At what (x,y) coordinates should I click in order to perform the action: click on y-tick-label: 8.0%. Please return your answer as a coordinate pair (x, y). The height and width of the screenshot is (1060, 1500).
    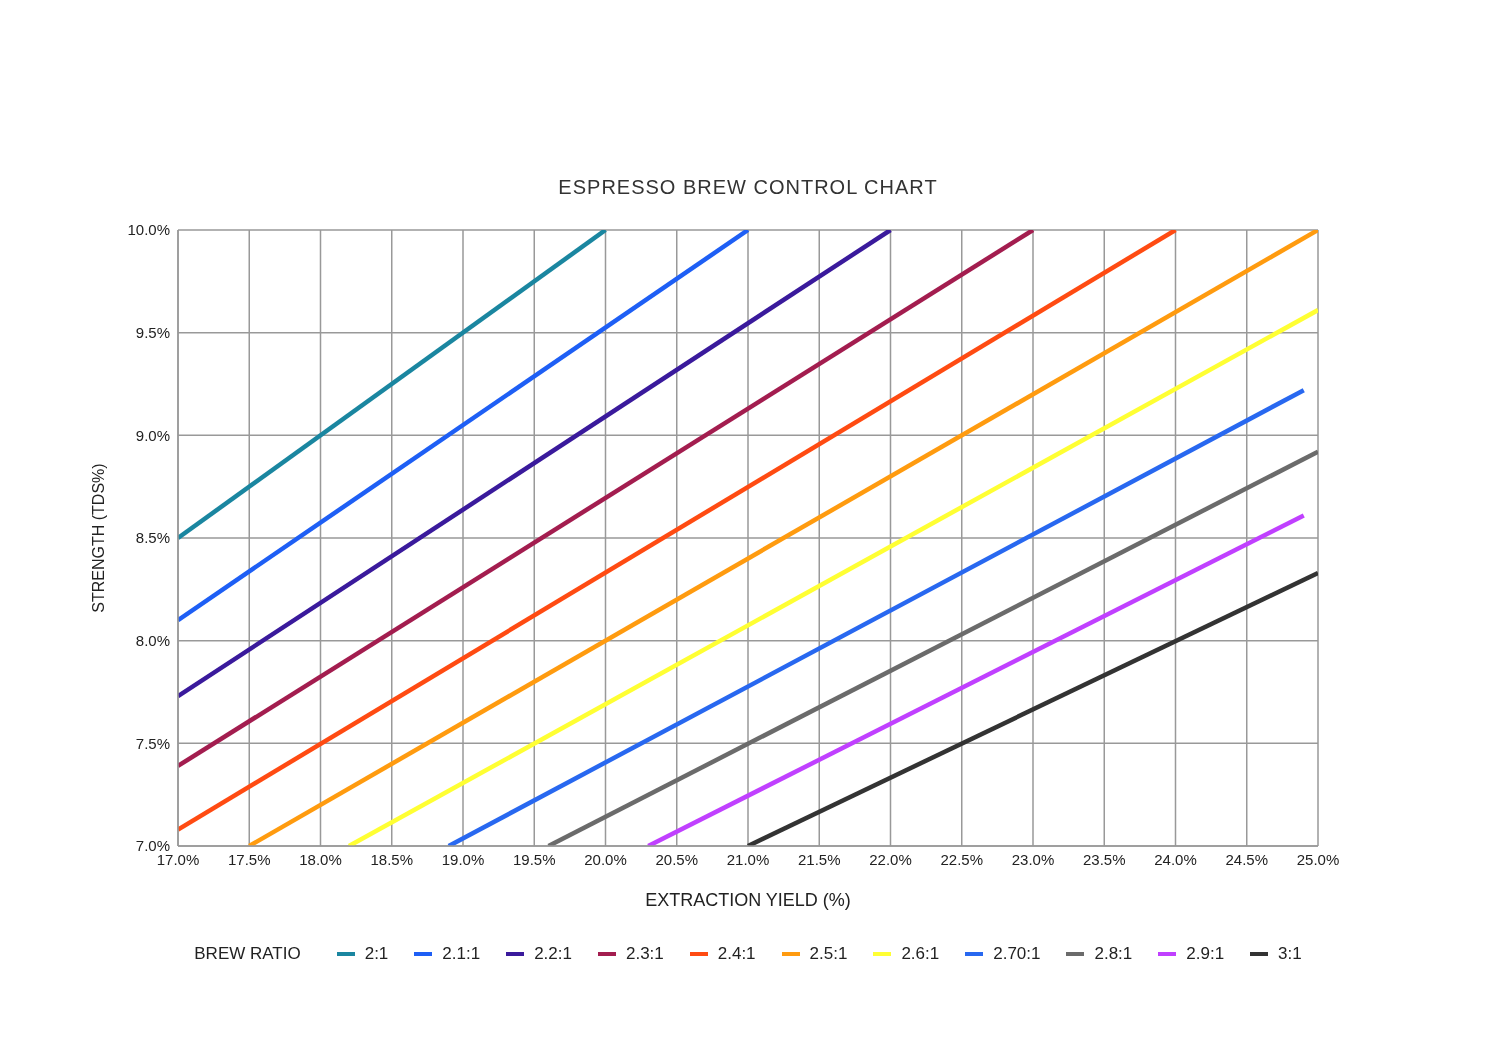
    Looking at the image, I should click on (152, 640).